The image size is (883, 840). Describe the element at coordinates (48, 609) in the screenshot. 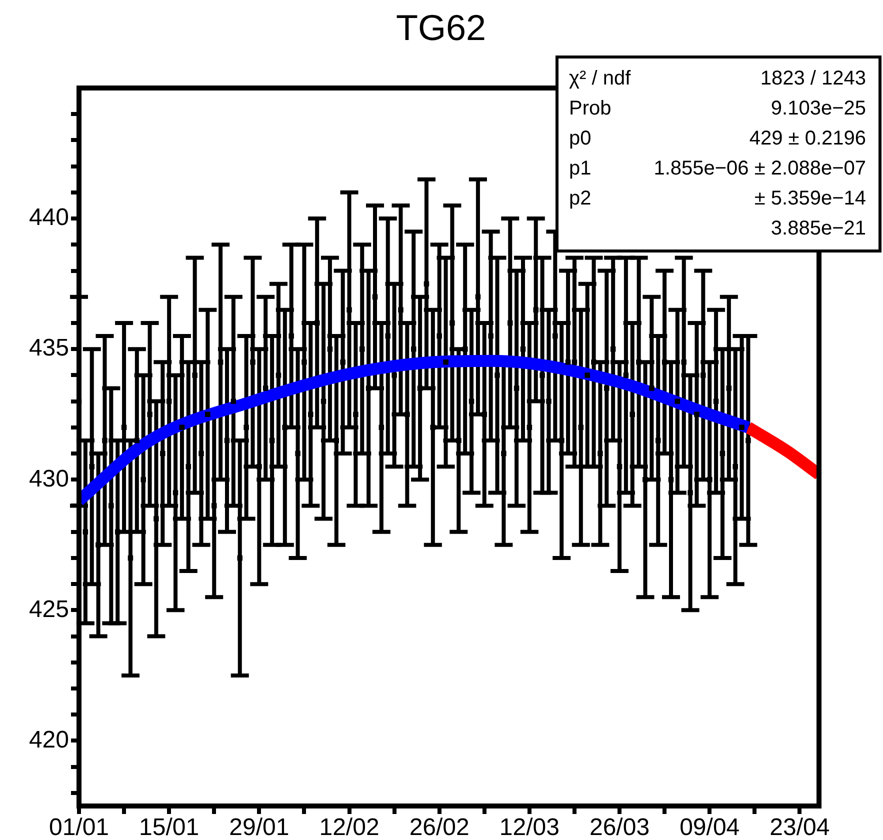

I see `y-tick-label: 425` at that location.